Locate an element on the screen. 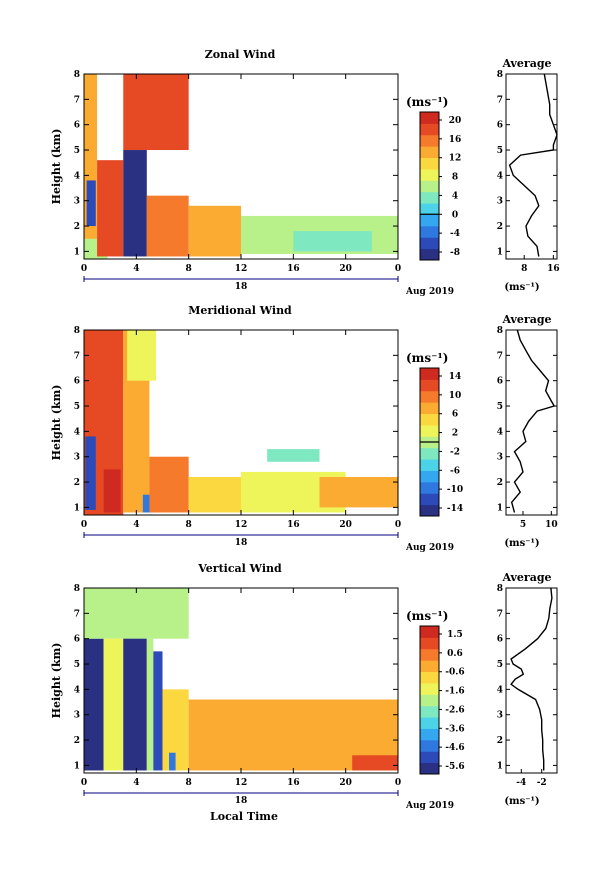  zonal-date-day-label: 18 is located at coordinates (241, 287).